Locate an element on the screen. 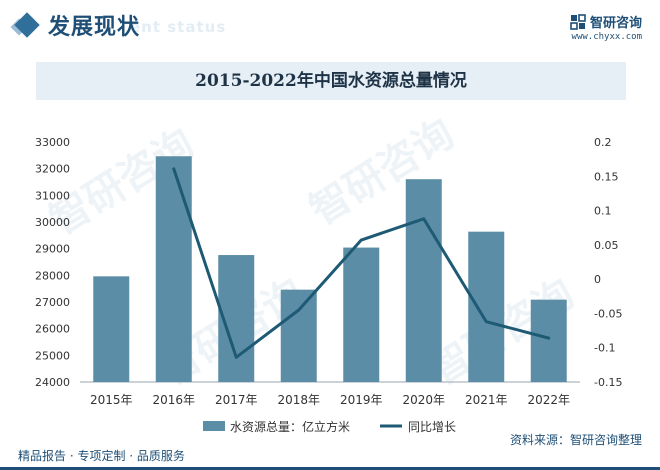 The height and width of the screenshot is (470, 660). y-left-tick-label: 31000 is located at coordinates (52, 195).